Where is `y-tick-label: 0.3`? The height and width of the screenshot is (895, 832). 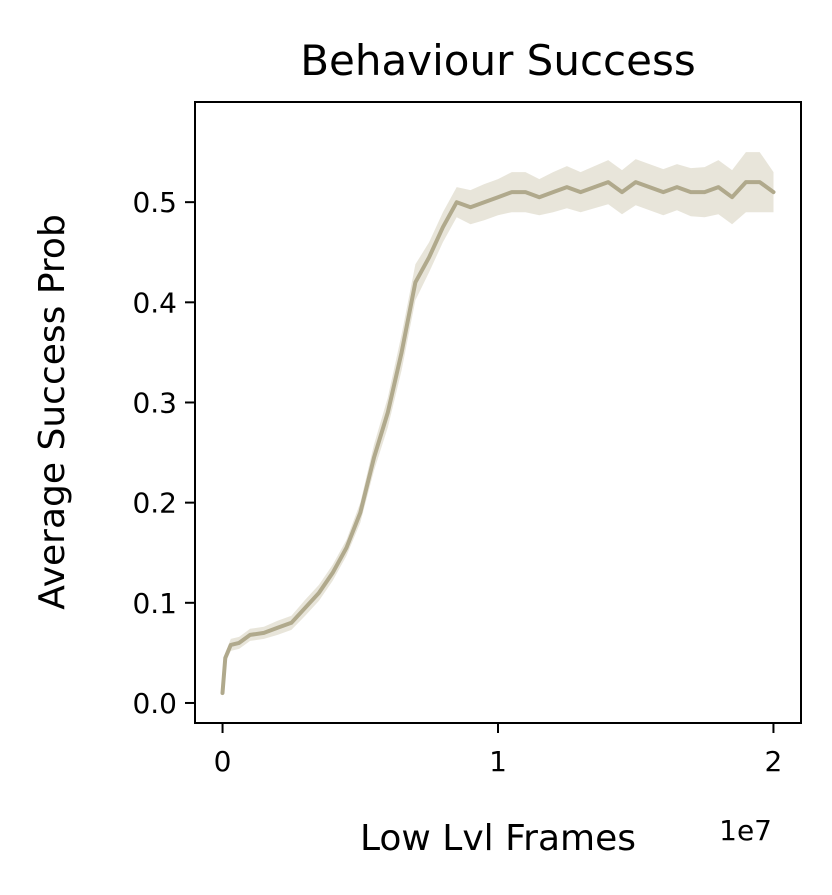 y-tick-label: 0.3 is located at coordinates (154, 402).